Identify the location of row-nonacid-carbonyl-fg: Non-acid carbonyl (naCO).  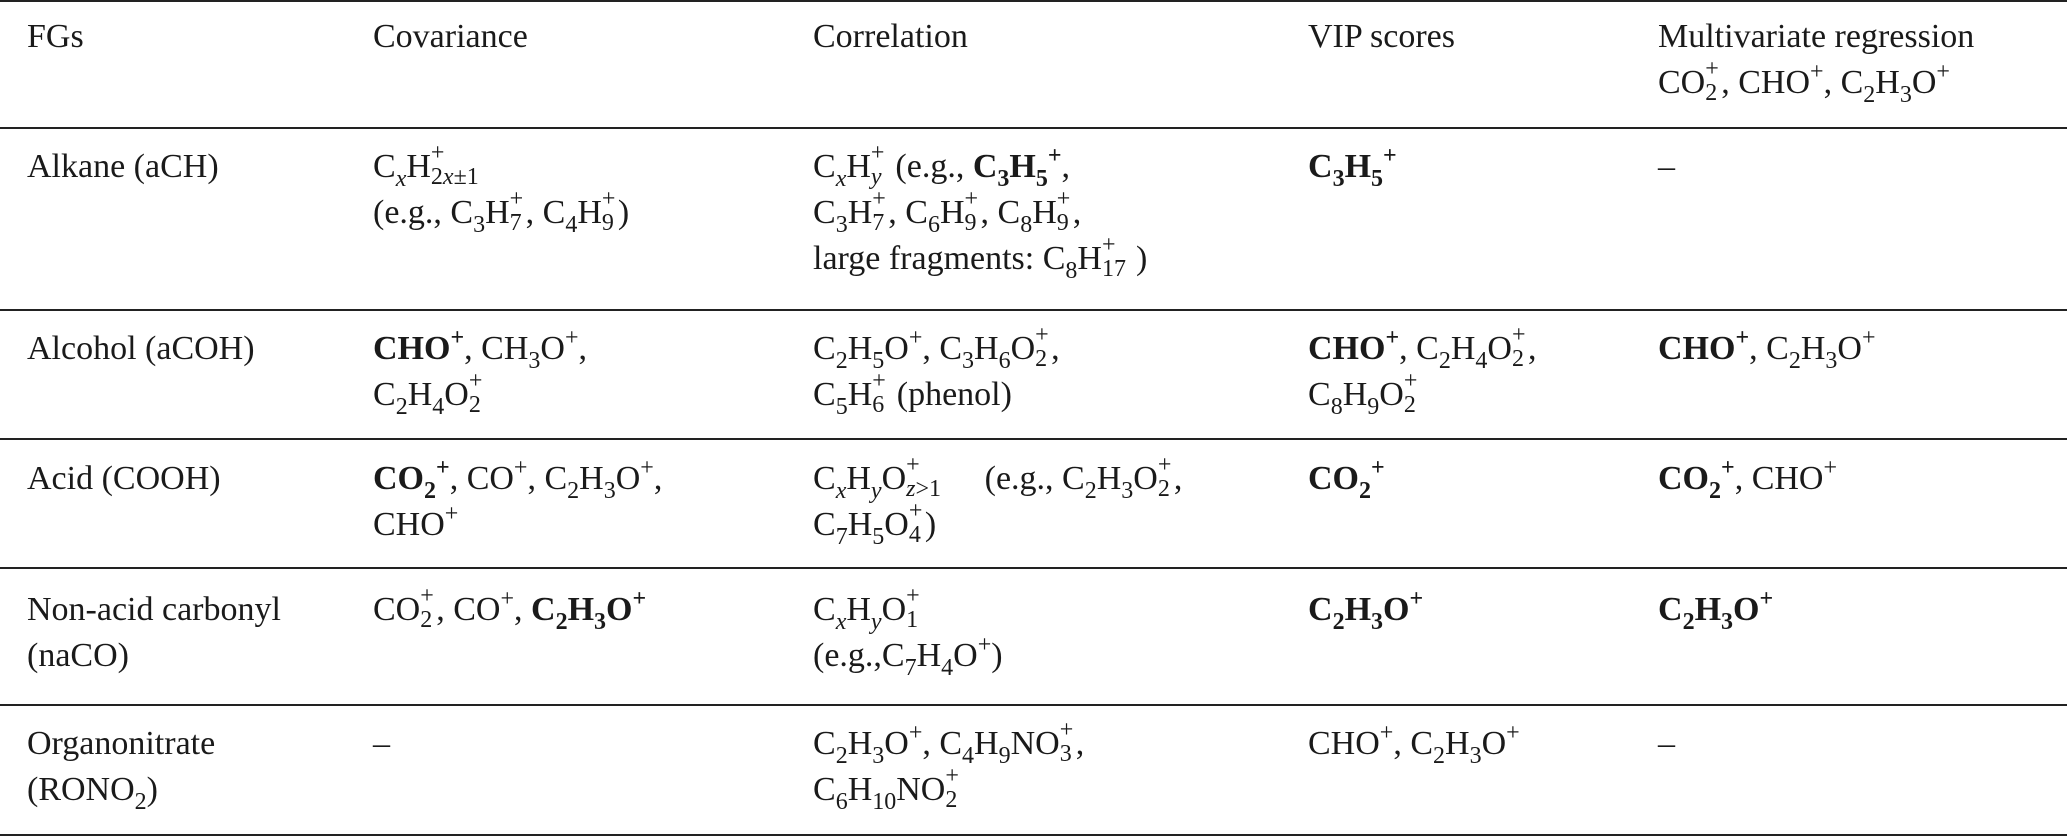
(154, 632).